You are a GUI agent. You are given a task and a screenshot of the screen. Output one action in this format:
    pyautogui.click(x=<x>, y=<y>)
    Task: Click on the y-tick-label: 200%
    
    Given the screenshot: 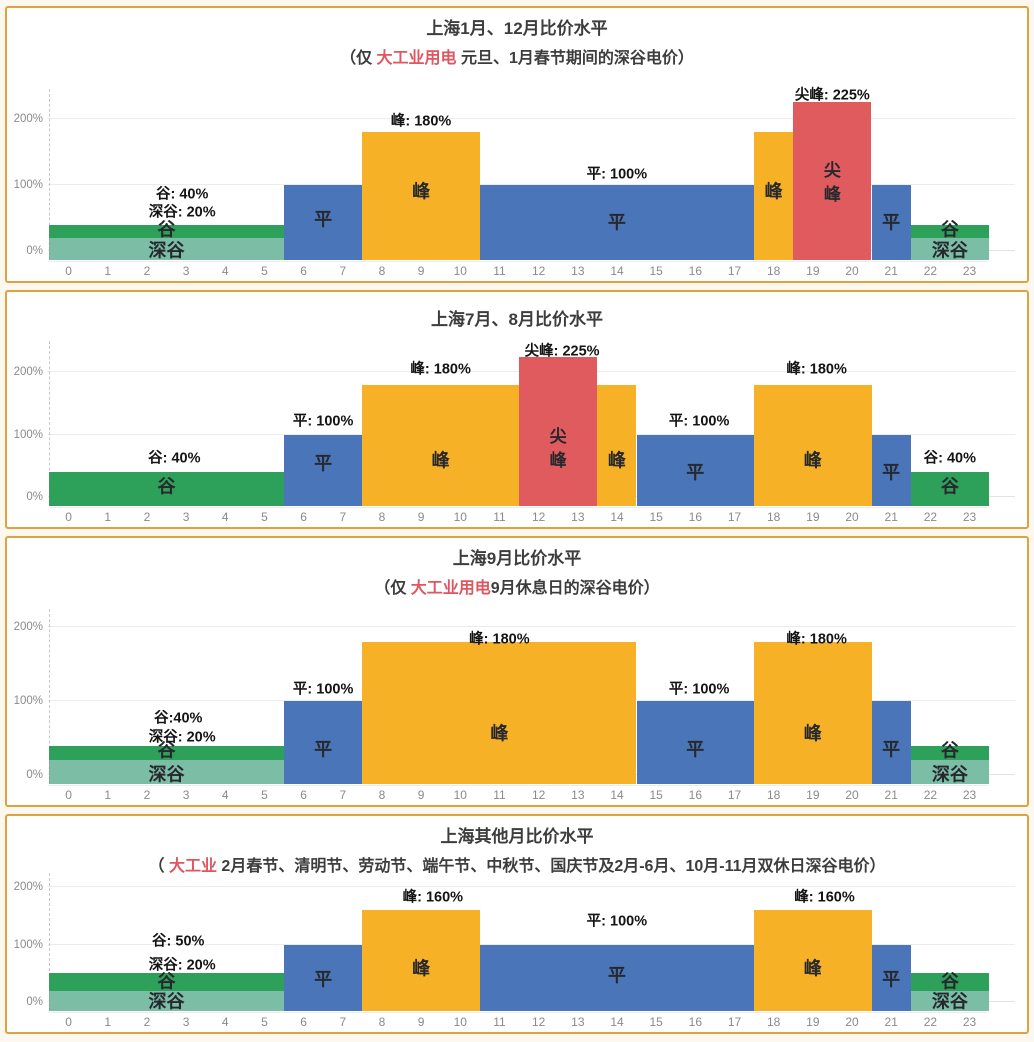 What is the action you would take?
    pyautogui.click(x=28, y=372)
    